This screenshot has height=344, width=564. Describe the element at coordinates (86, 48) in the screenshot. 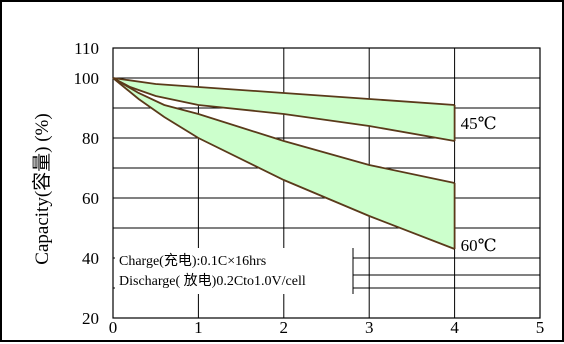

I see `y-tick-label: 110` at that location.